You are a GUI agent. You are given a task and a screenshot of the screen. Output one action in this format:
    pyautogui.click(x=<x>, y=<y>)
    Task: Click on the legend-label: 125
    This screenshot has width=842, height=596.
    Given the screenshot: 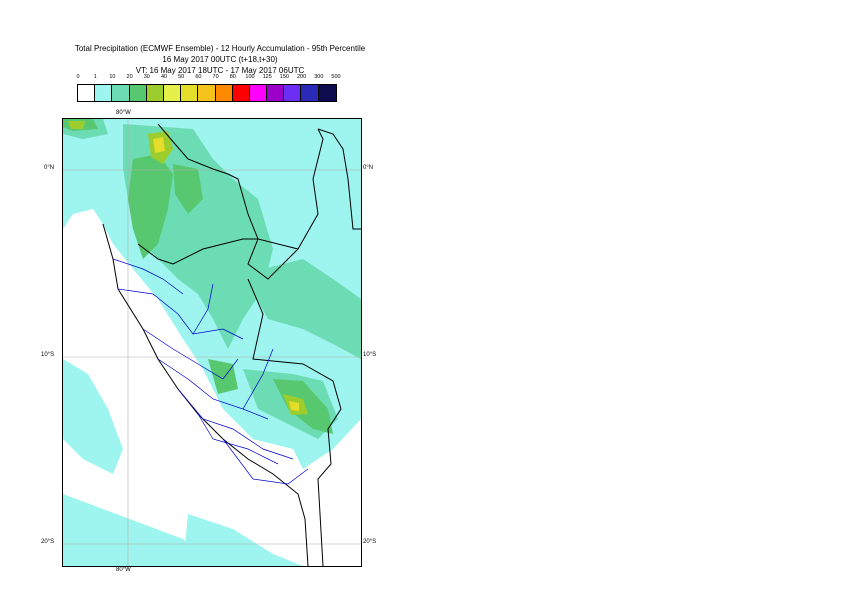 What is the action you would take?
    pyautogui.click(x=267, y=77)
    